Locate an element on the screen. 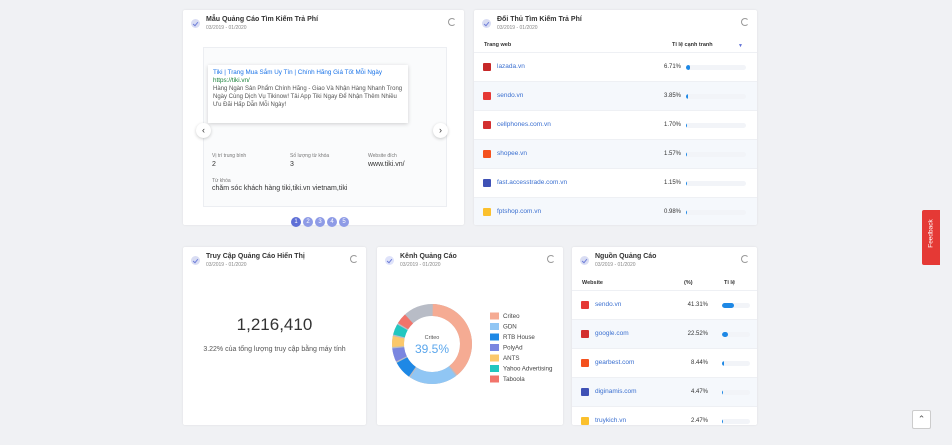 The width and height of the screenshot is (952, 445). legend-label: Taboola is located at coordinates (514, 379).